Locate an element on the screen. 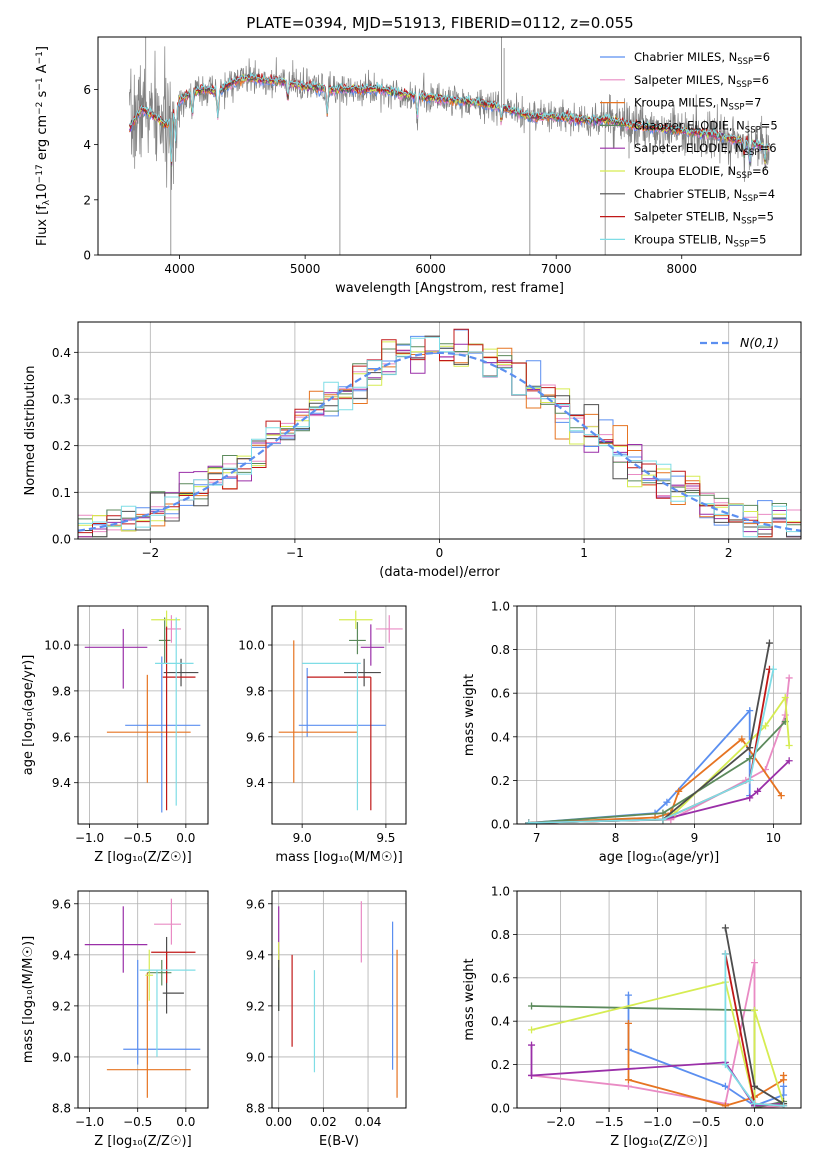  x-tick-label: 7000 is located at coordinates (556, 269).